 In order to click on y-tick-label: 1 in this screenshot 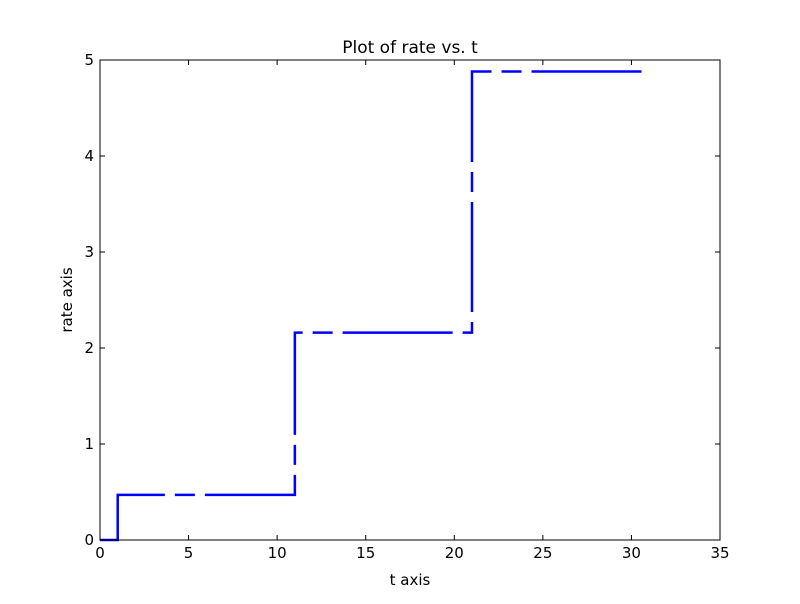, I will do `click(89, 444)`.